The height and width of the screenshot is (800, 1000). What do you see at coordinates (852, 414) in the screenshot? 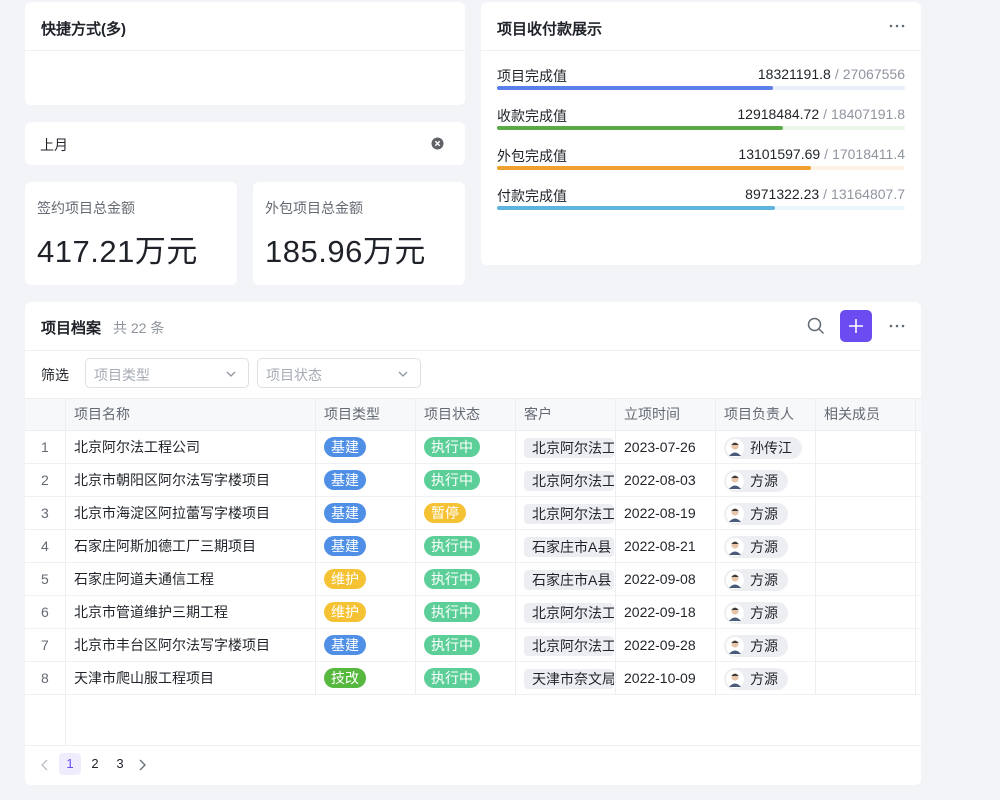
I see `column-header: 相关成员` at bounding box center [852, 414].